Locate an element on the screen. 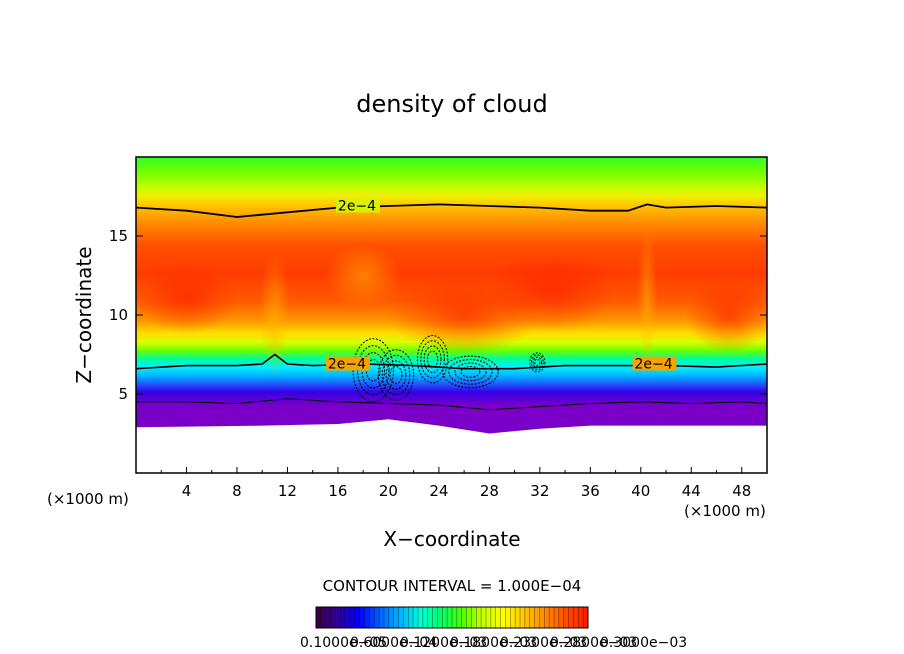 The height and width of the screenshot is (654, 904). colorbar-label-6: 0.3000e−03 is located at coordinates (643, 643).